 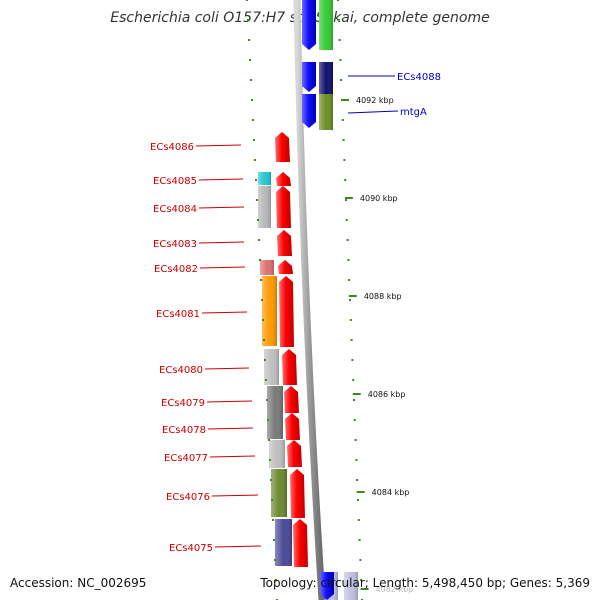 What do you see at coordinates (391, 492) in the screenshot?
I see `kbp-label: 4084 kbp` at bounding box center [391, 492].